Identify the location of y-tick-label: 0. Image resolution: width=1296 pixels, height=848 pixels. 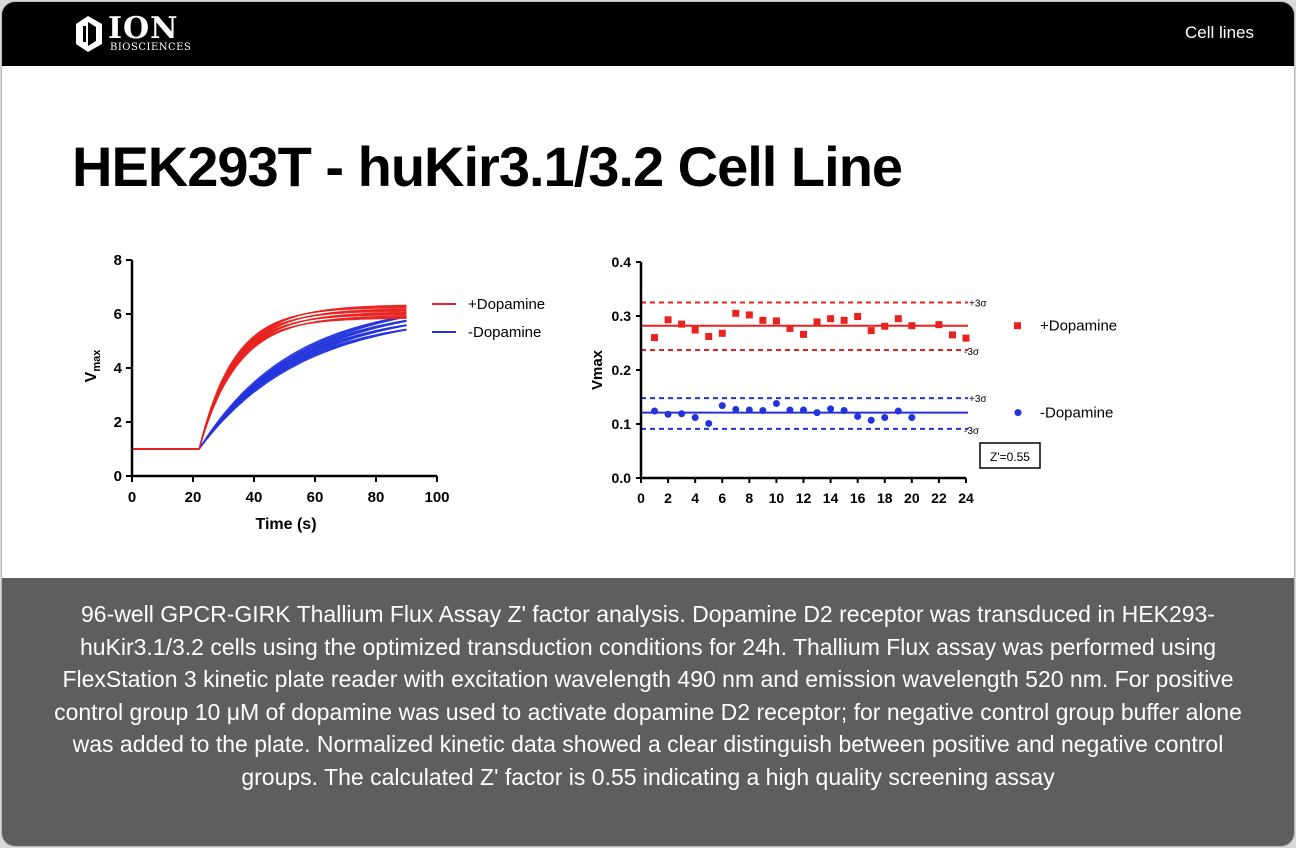
(118, 476).